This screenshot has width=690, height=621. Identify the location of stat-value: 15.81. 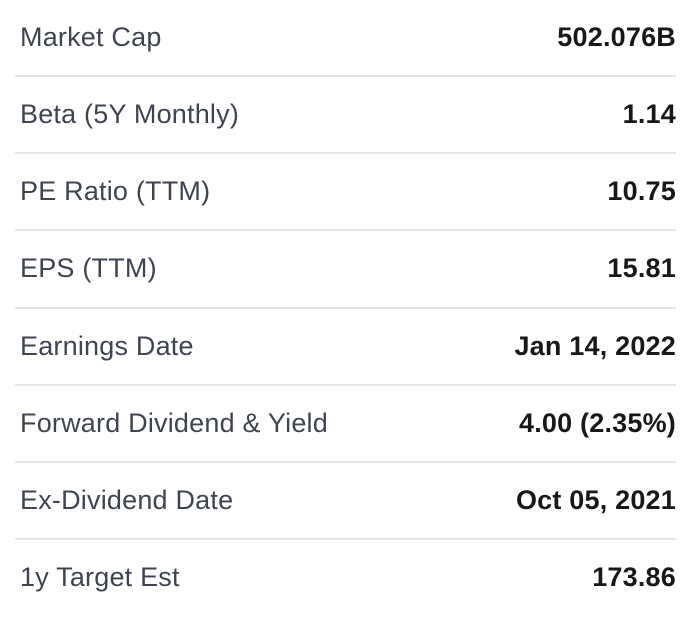
(641, 268).